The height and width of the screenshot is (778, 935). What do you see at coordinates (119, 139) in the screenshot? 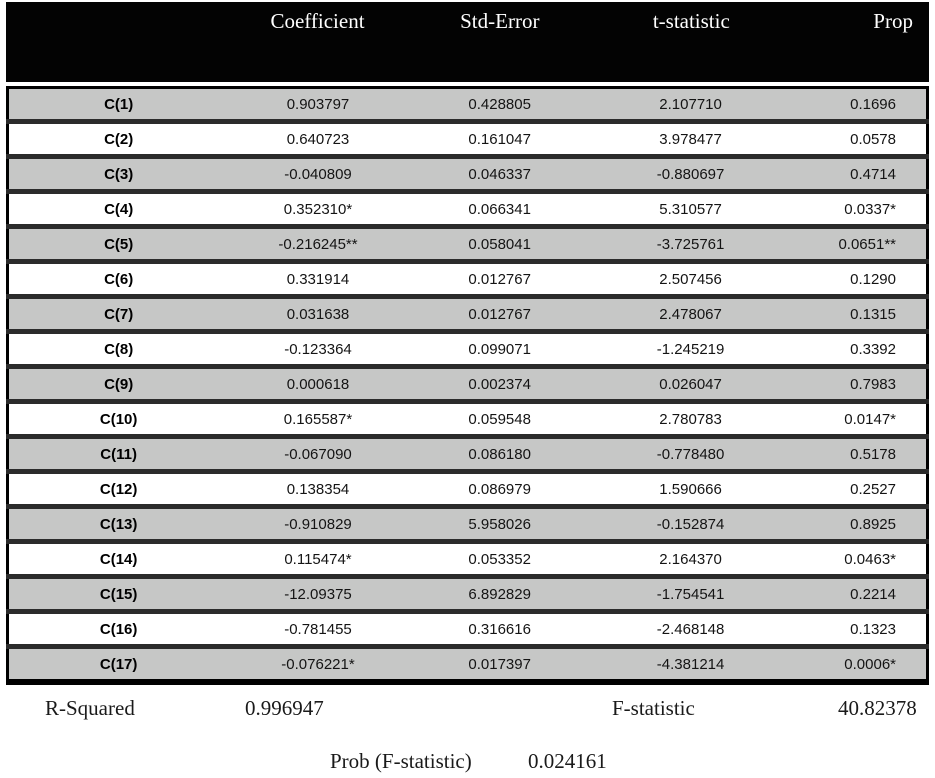
I see `row-label-cell: C(2)` at bounding box center [119, 139].